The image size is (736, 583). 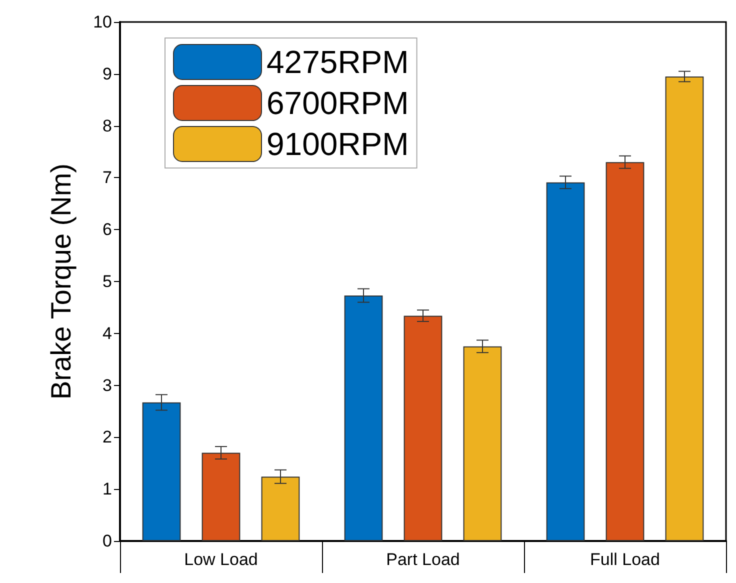 What do you see at coordinates (107, 489) in the screenshot?
I see `y-tick-label: 1` at bounding box center [107, 489].